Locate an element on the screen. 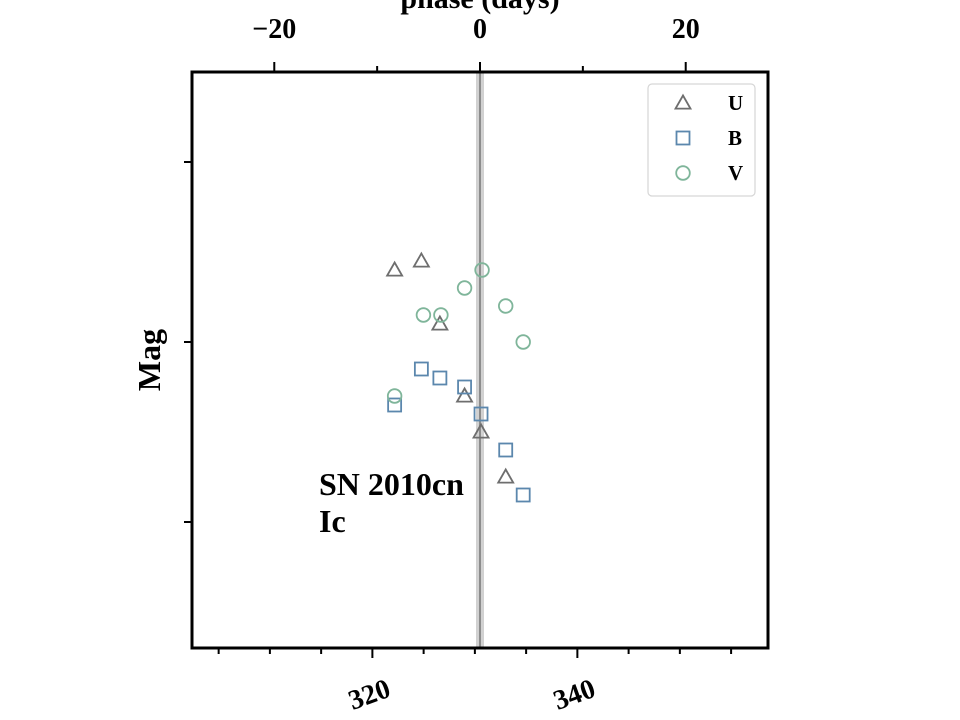  top-tick-label: −20 is located at coordinates (274, 29).